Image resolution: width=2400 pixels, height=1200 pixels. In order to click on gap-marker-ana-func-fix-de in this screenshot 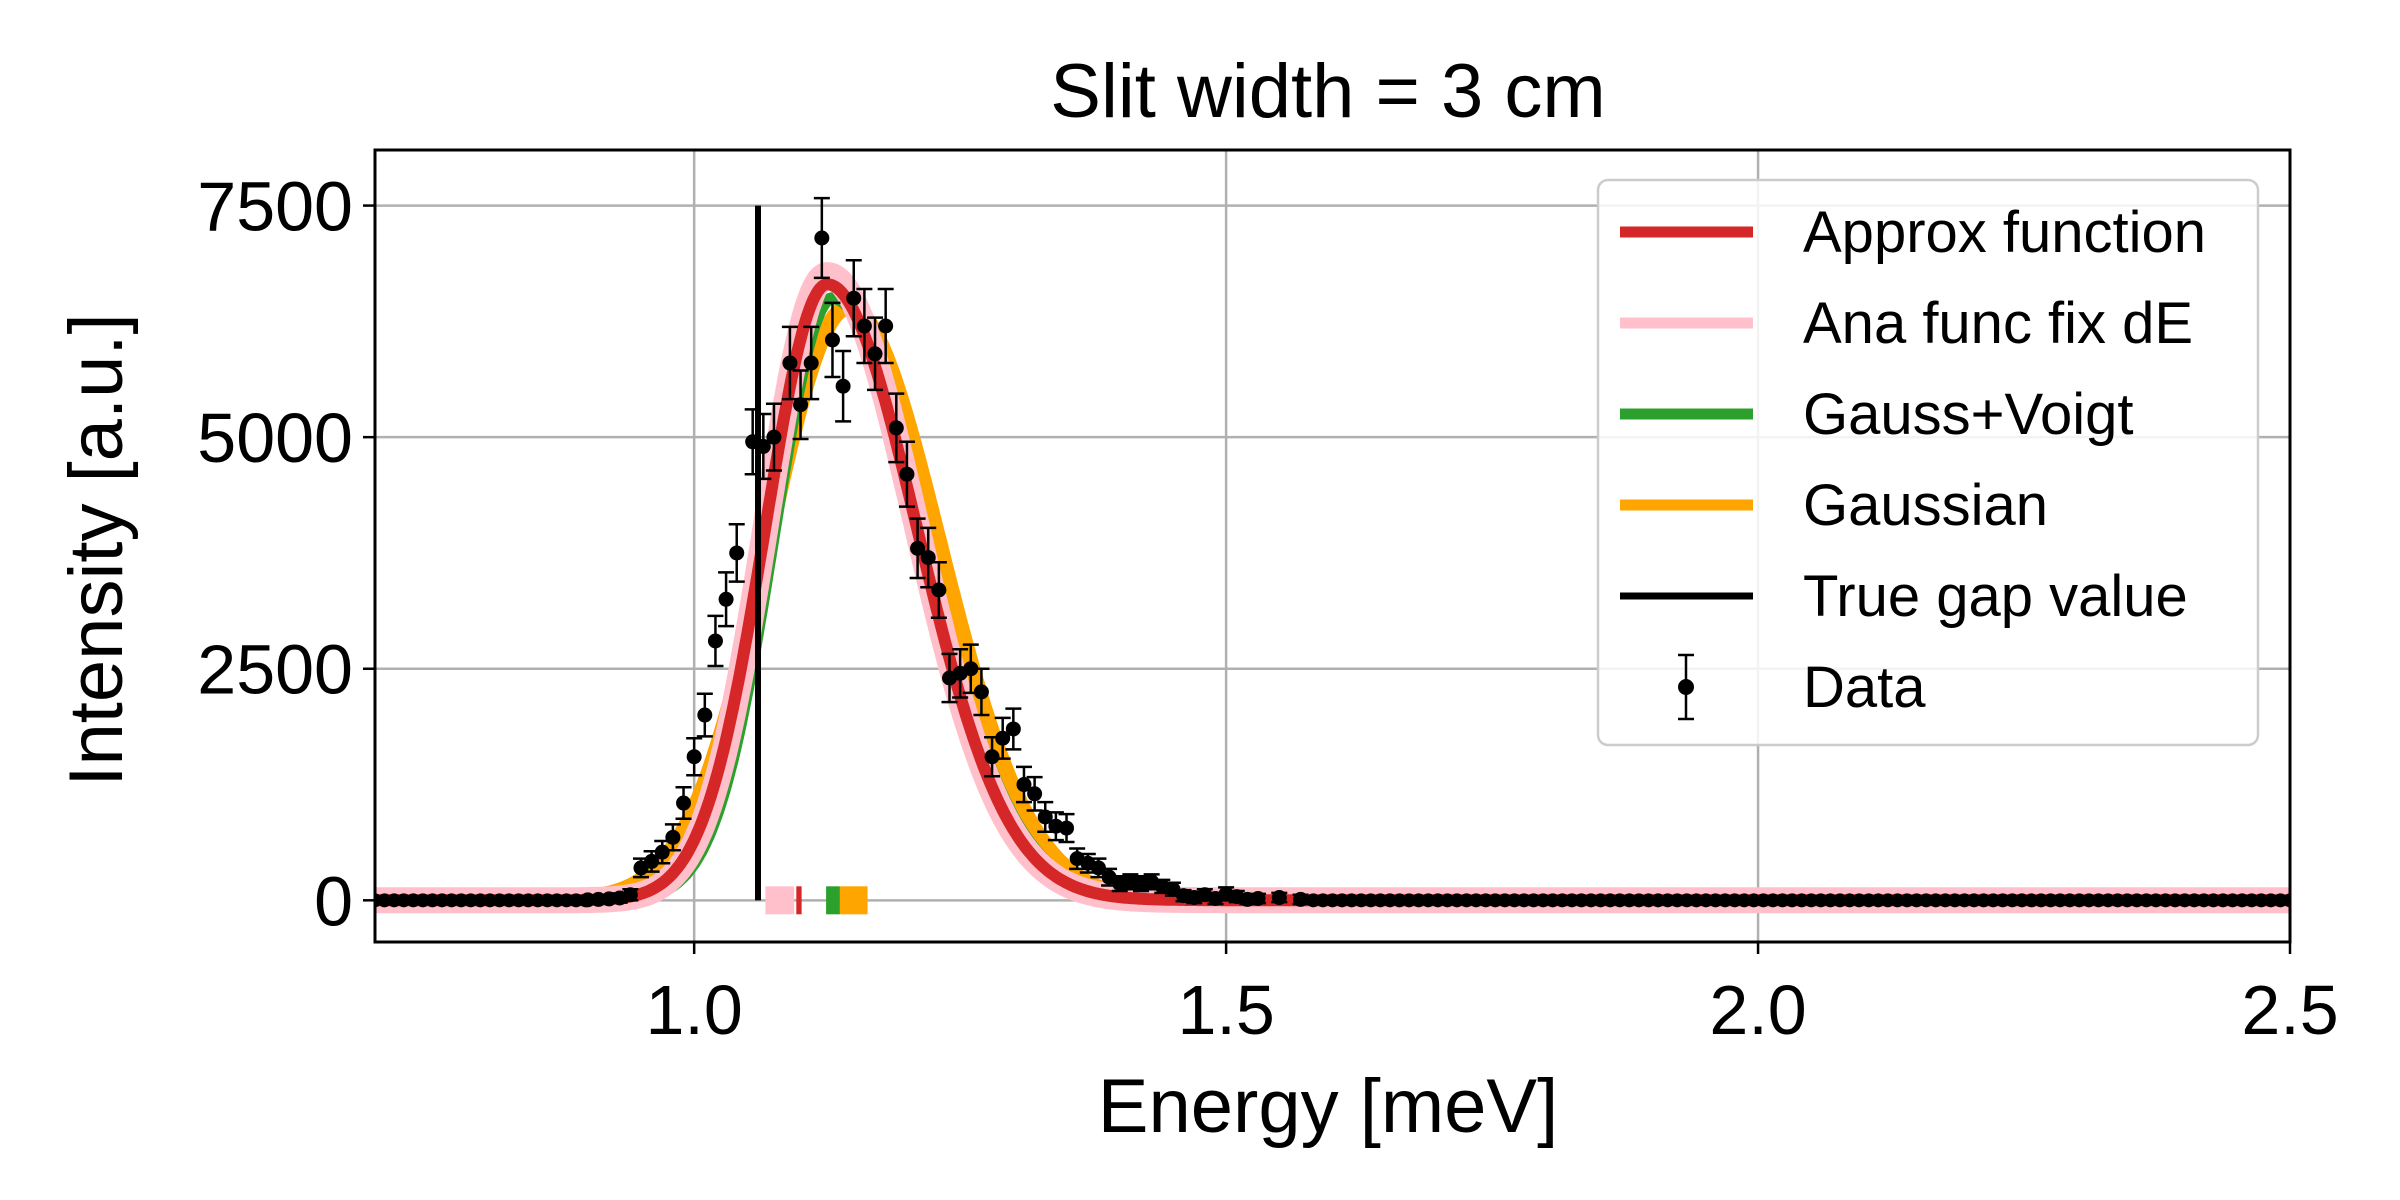, I will do `click(780, 900)`.